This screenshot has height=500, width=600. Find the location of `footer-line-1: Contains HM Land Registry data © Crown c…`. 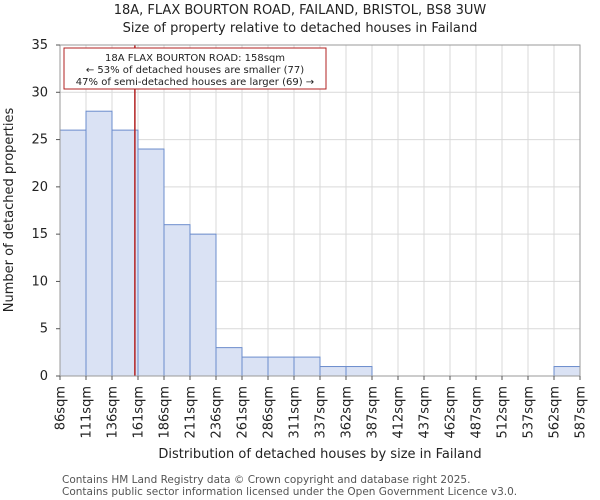

footer-line-1: Contains HM Land Registry data © Crown c… is located at coordinates (266, 480).